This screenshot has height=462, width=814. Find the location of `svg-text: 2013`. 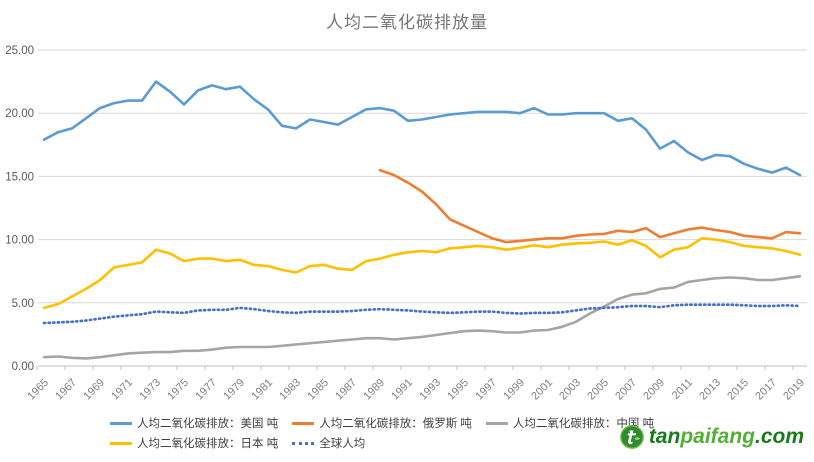

svg-text: 2013 is located at coordinates (710, 390).